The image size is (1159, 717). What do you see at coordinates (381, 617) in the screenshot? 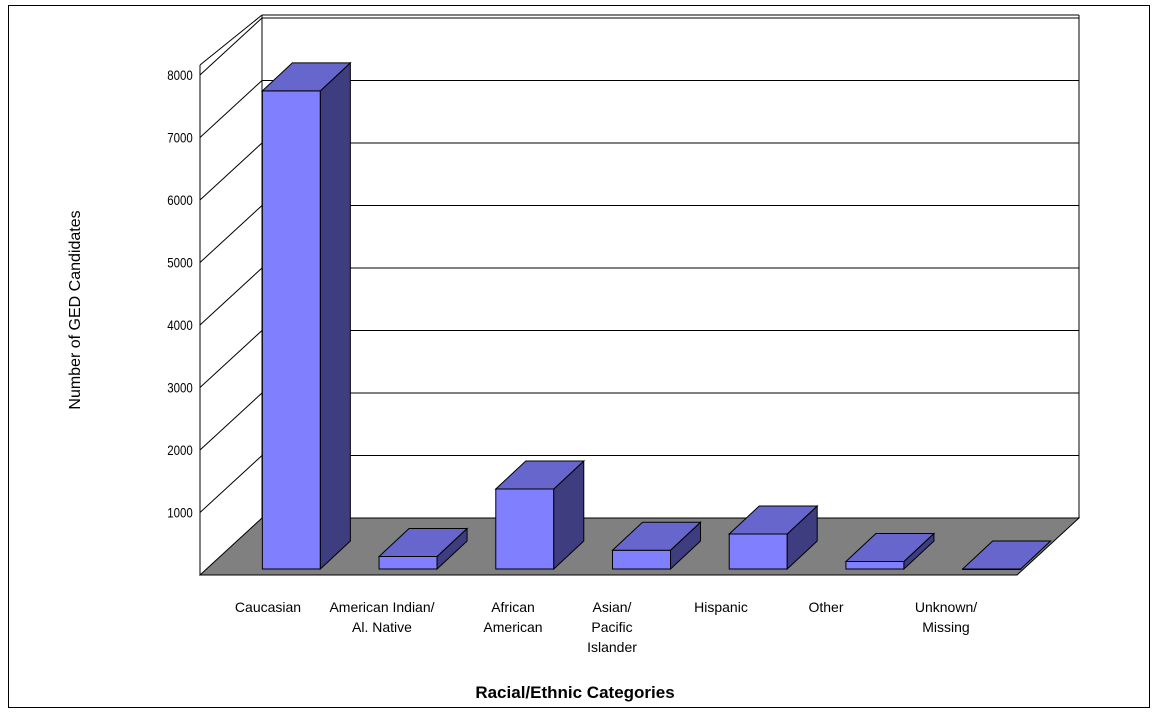
I see `x-category-label: American Indian/Al. Native` at bounding box center [381, 617].